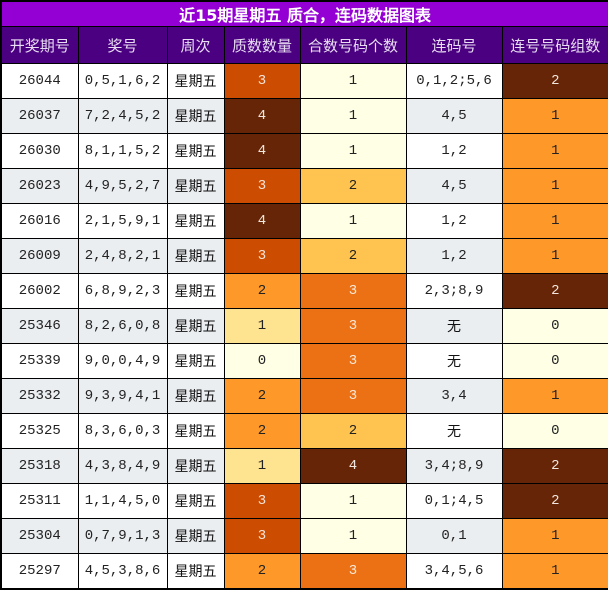 This screenshot has height=591, width=608. I want to click on numbers-cell: 9,3,9,4,1, so click(122, 396).